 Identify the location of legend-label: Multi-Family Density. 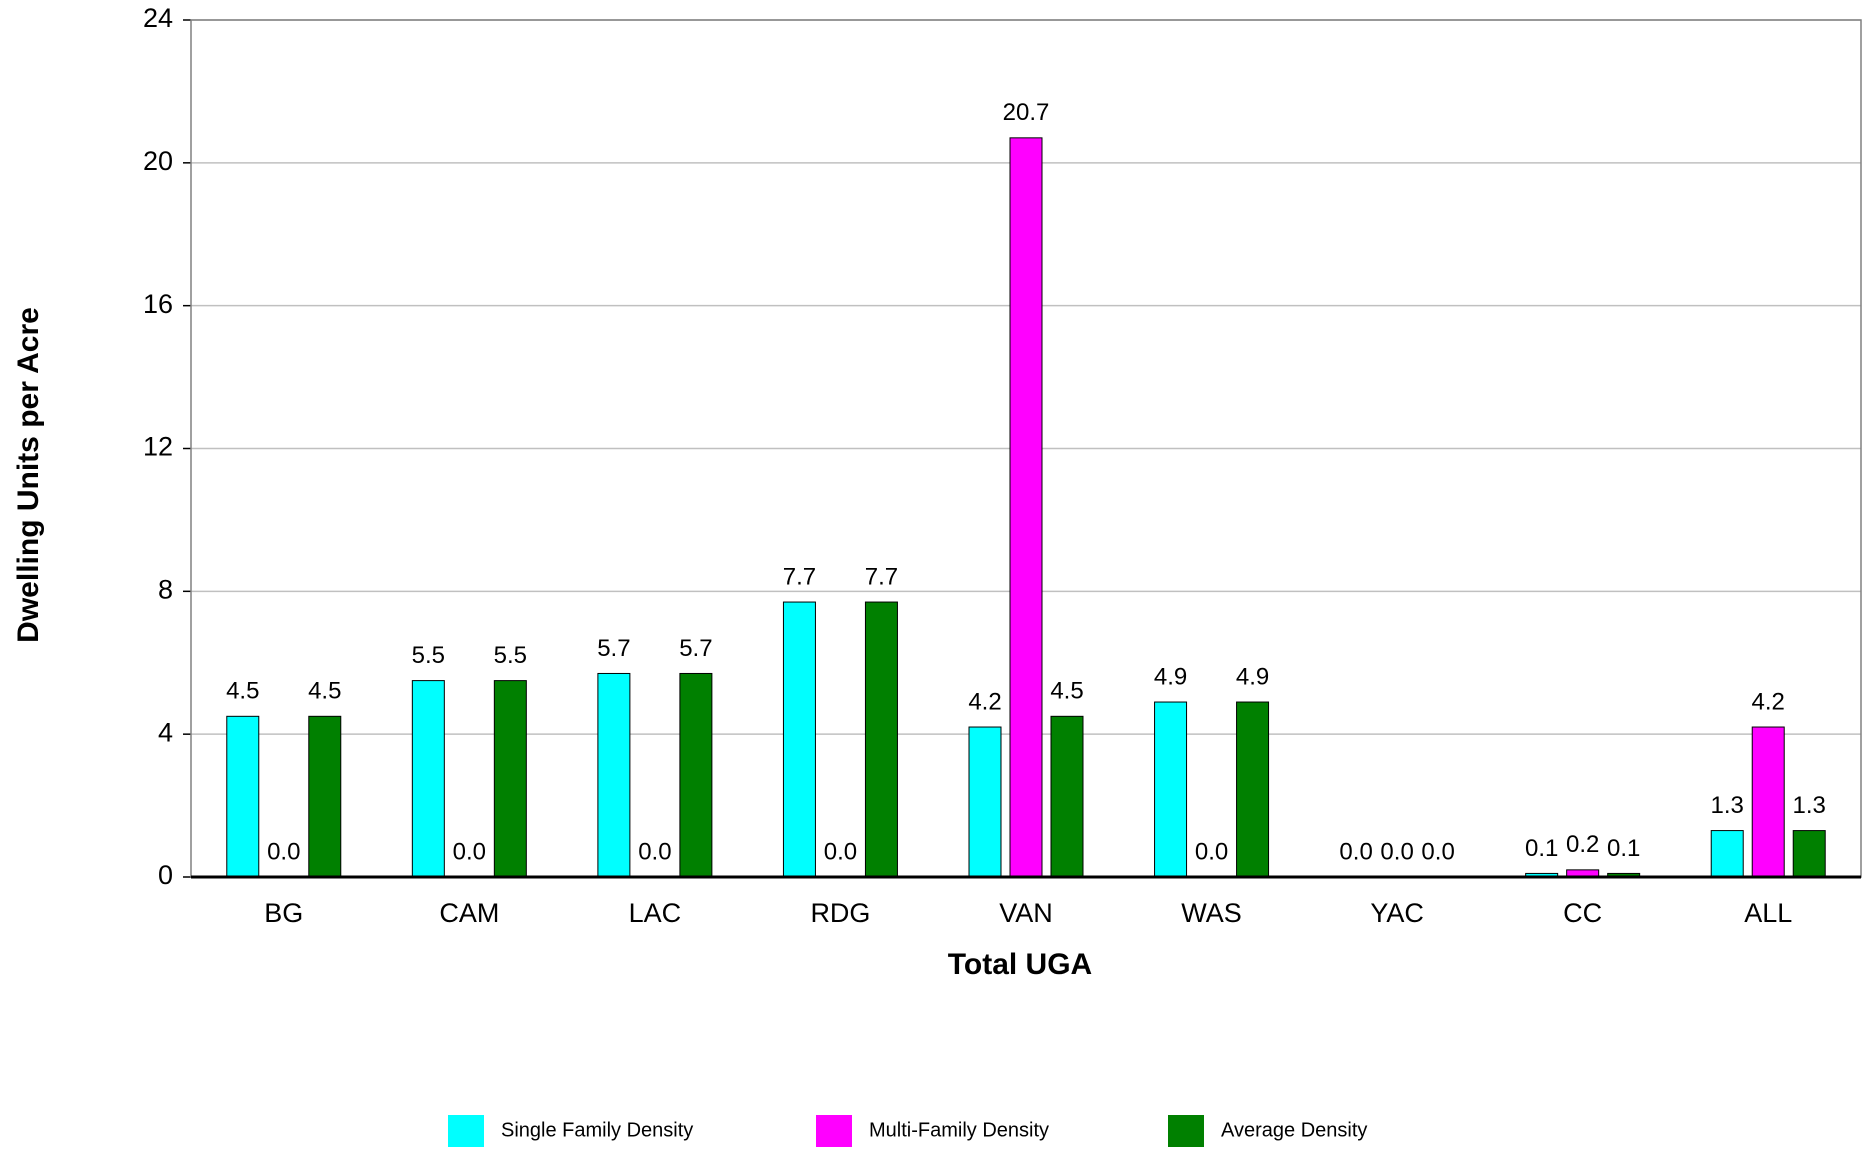
(959, 1130).